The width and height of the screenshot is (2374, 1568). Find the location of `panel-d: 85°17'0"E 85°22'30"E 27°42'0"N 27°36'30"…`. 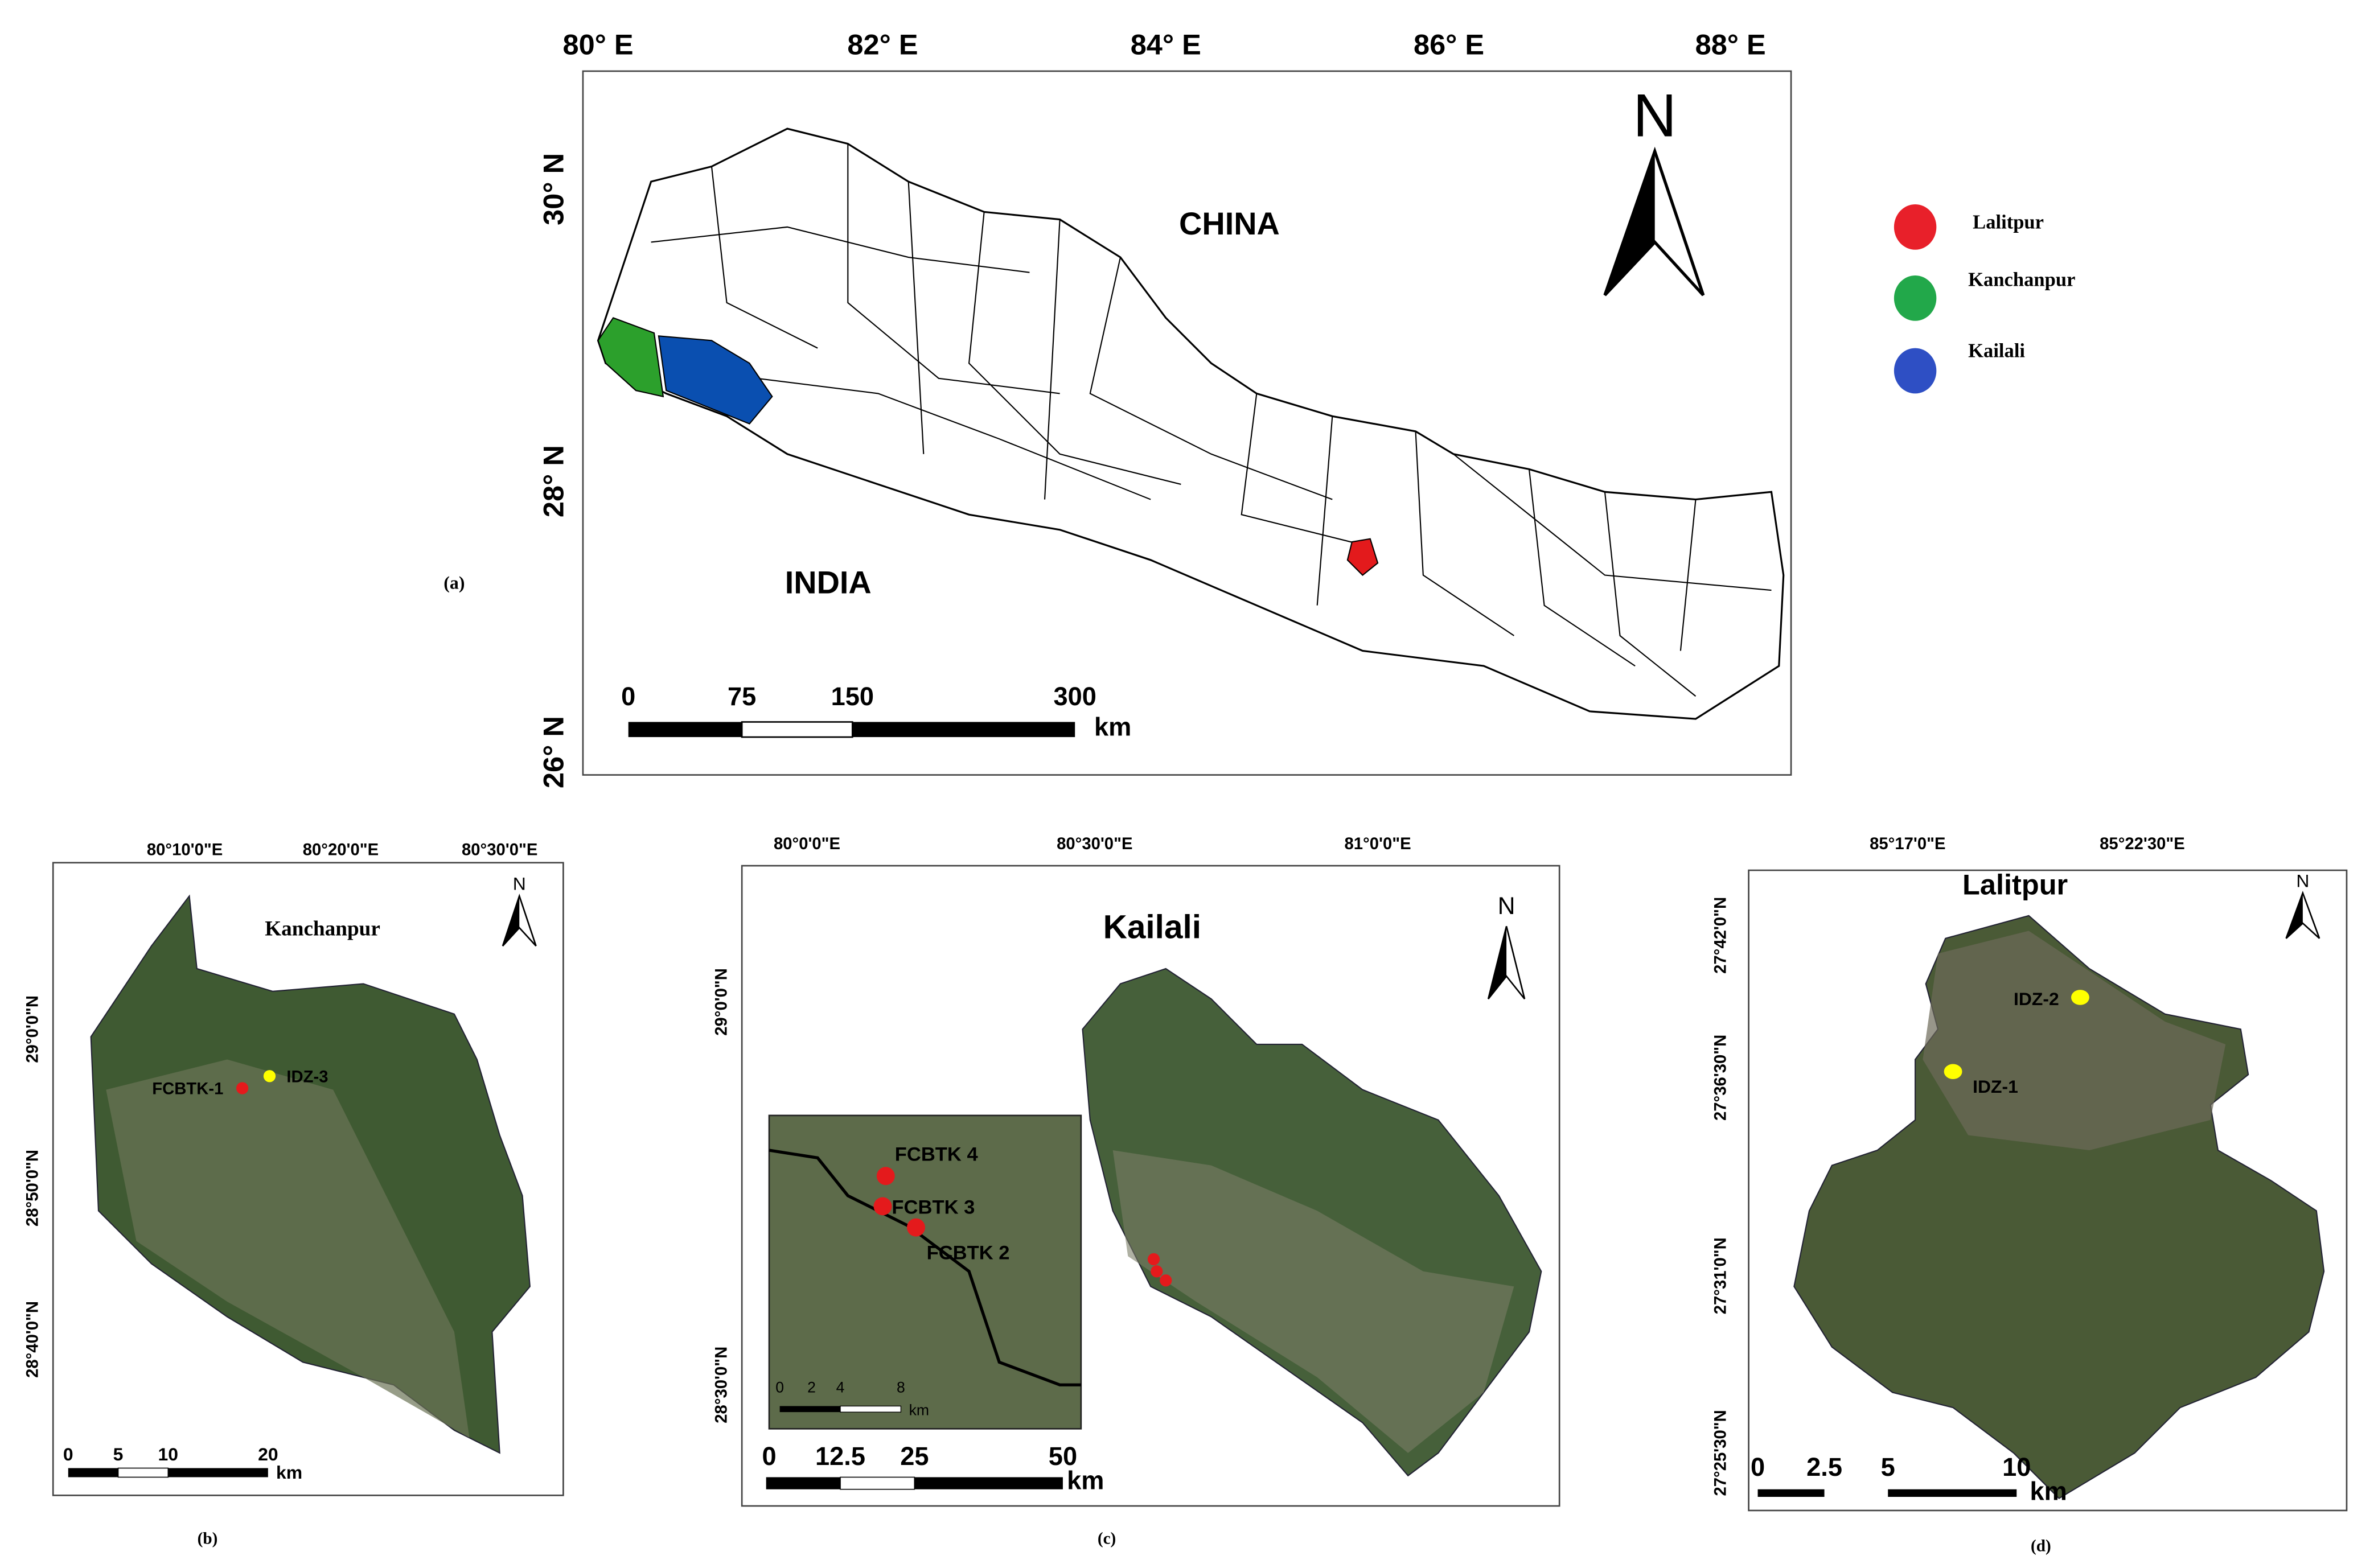

panel-d: 85°17'0"E 85°22'30"E 27°42'0"N 27°36'30"… is located at coordinates (2030, 1195).